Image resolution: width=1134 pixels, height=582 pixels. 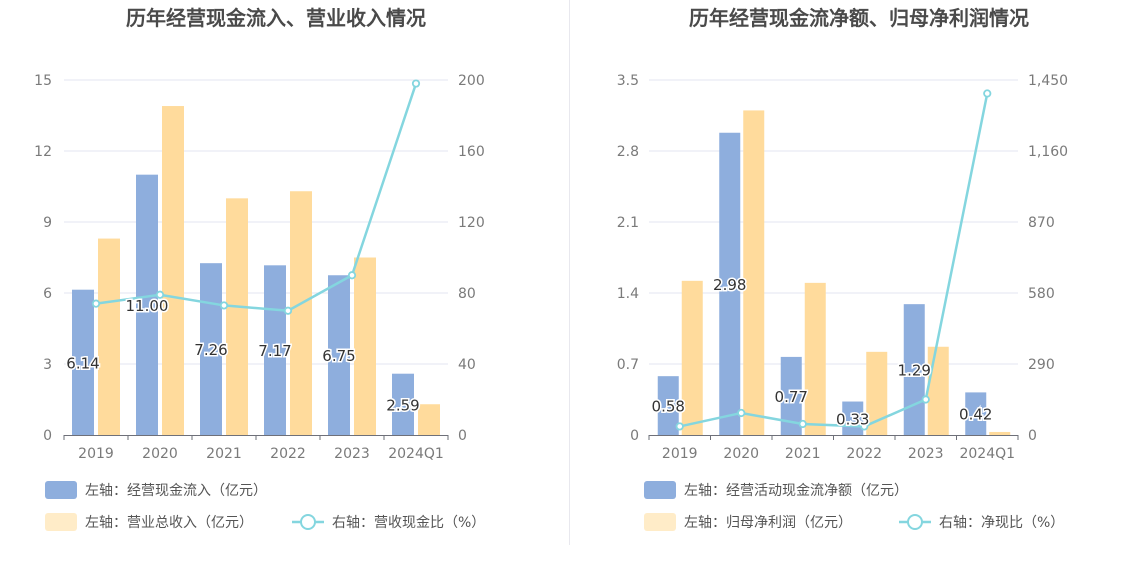 I want to click on bar-value-label: 7.26, so click(x=210, y=350).